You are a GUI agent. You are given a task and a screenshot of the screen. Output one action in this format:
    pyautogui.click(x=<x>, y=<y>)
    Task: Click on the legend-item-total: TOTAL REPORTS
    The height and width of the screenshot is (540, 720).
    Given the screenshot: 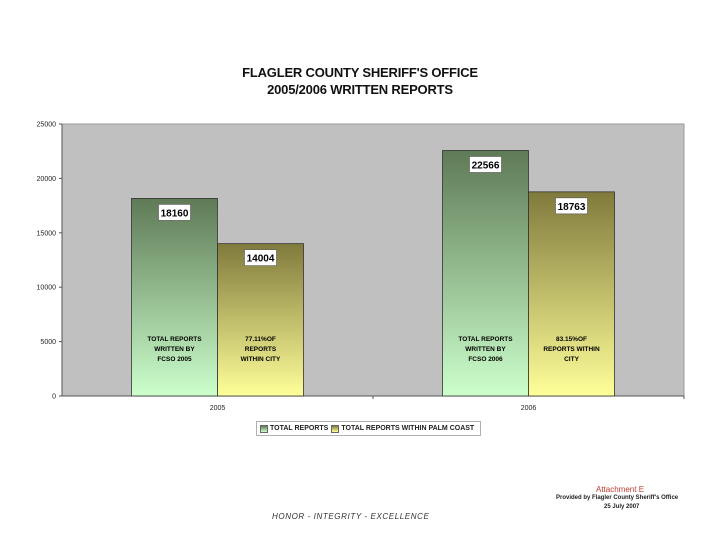 What is the action you would take?
    pyautogui.click(x=294, y=428)
    